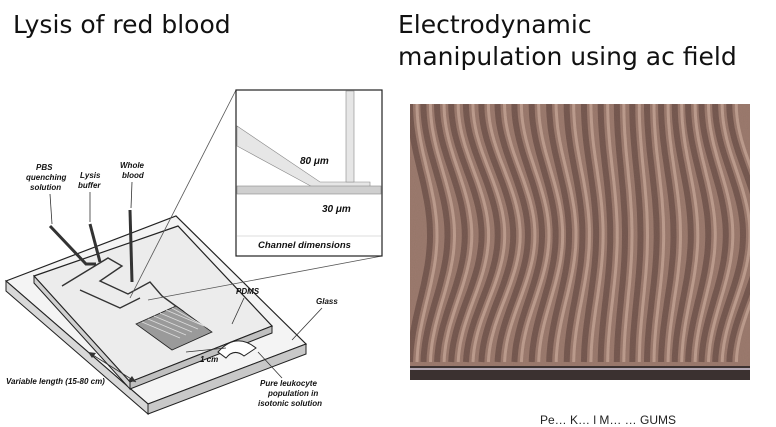 Image resolution: width=776 pixels, height=427 pixels. What do you see at coordinates (290, 403) in the screenshot?
I see `label-pure-3: isotonic solution` at bounding box center [290, 403].